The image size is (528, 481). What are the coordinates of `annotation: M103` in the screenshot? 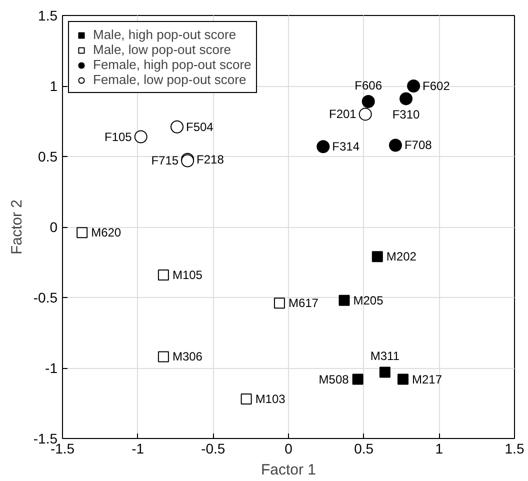 It's located at (270, 399).